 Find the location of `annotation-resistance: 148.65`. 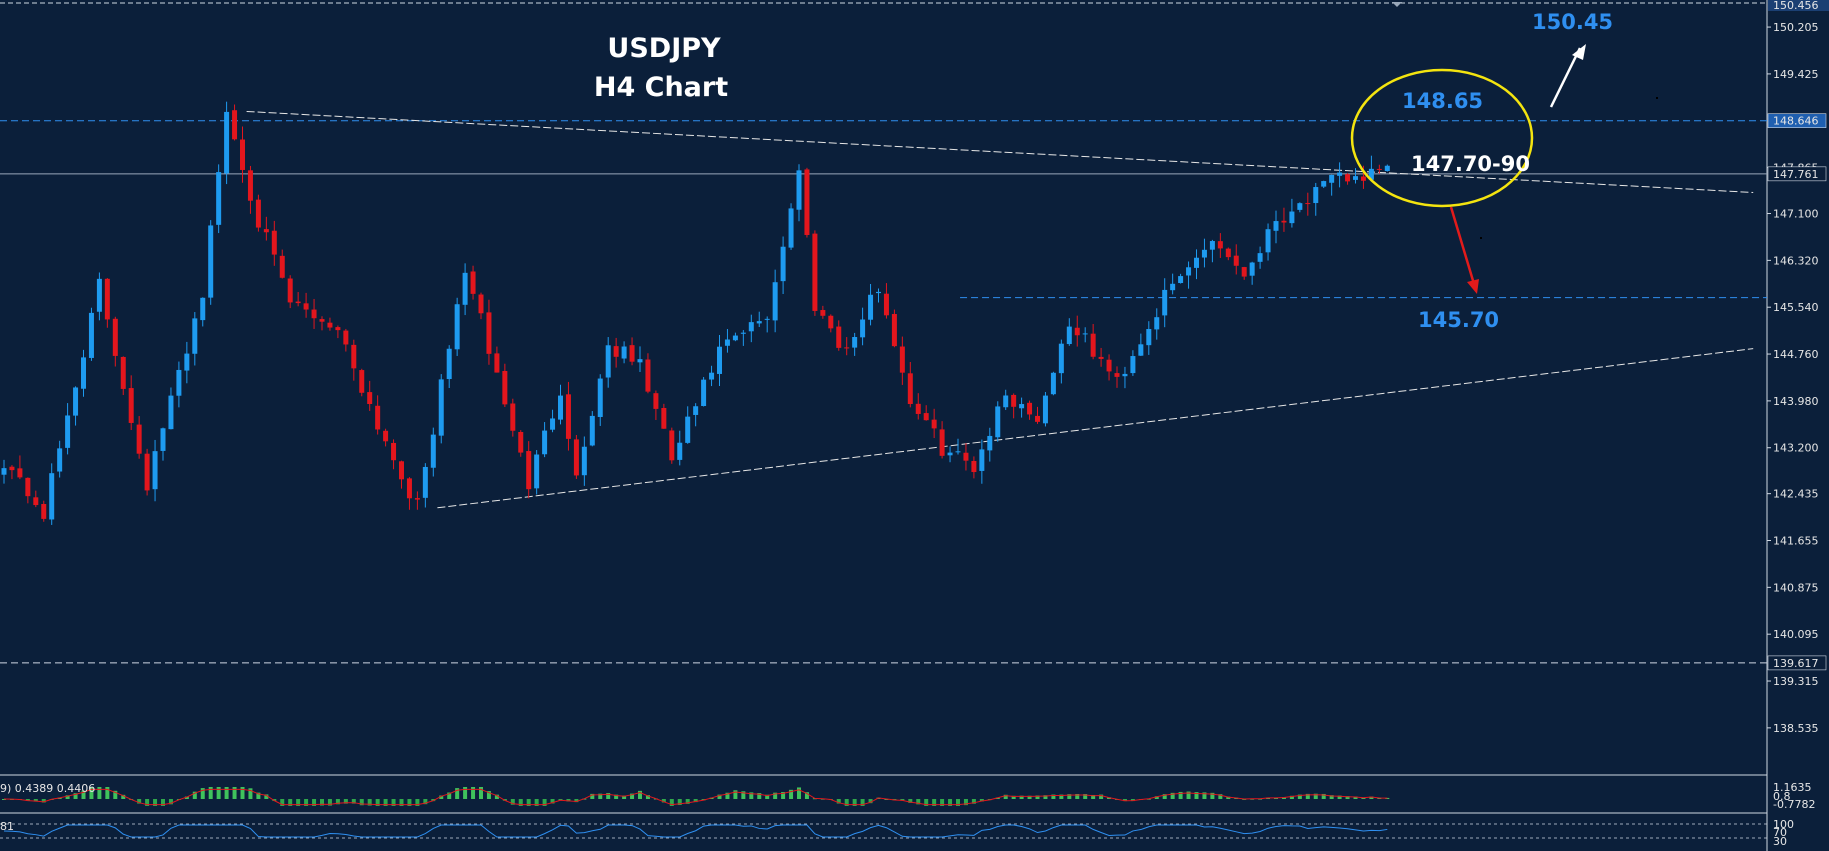

annotation-resistance: 148.65 is located at coordinates (1442, 101).